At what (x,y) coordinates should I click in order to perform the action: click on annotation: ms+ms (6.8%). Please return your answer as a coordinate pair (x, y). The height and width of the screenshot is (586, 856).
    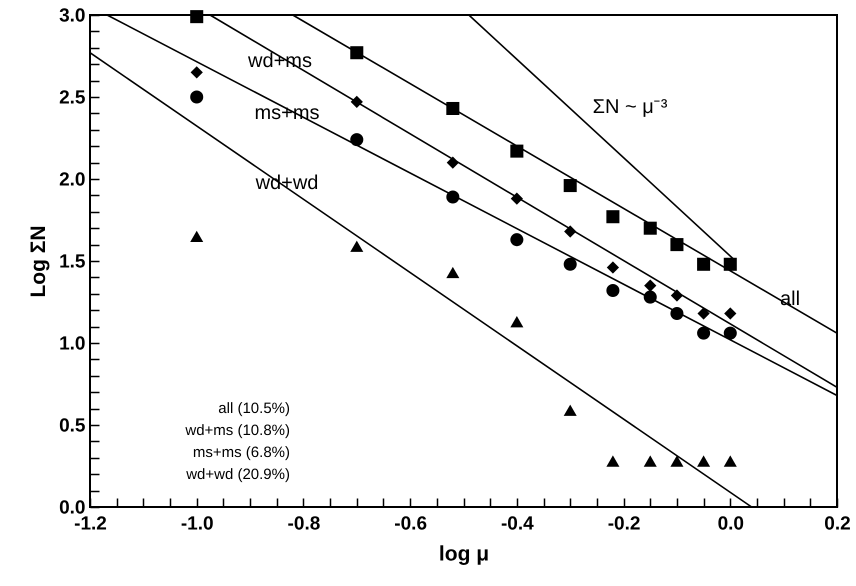
    Looking at the image, I should click on (241, 452).